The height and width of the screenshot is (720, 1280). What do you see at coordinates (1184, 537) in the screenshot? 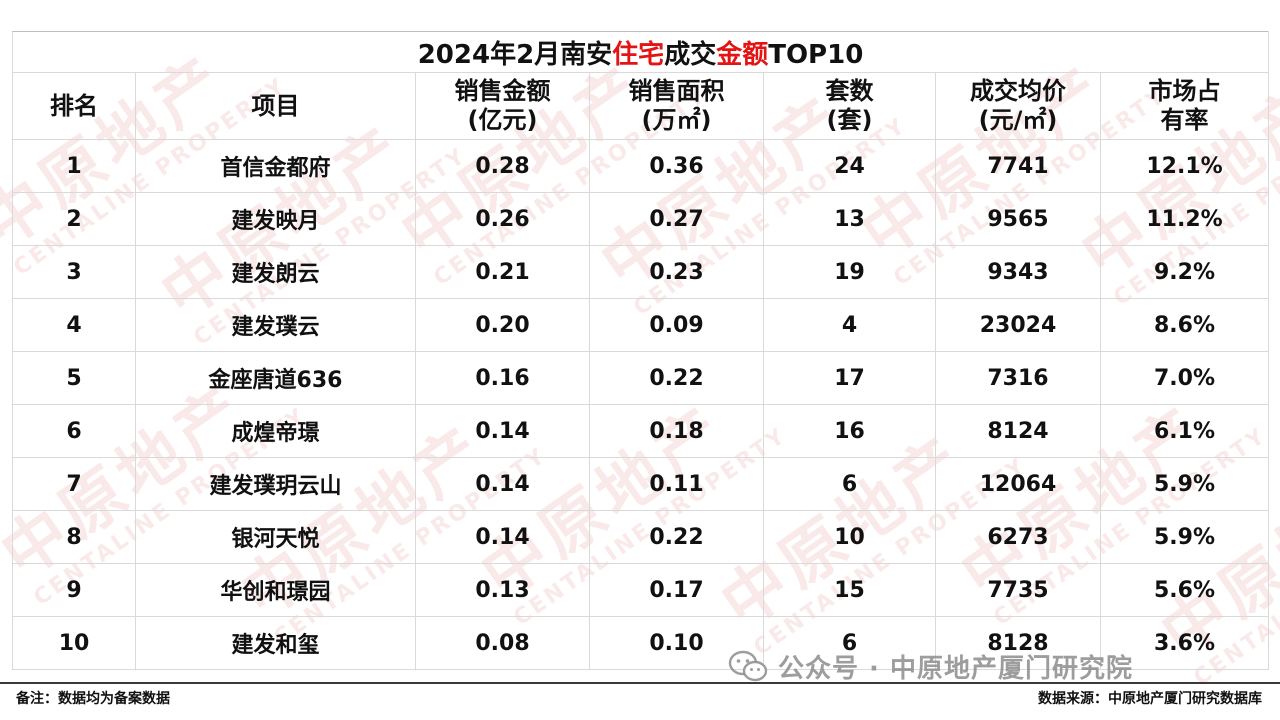
I see `market-share-cell: 5.9%` at bounding box center [1184, 537].